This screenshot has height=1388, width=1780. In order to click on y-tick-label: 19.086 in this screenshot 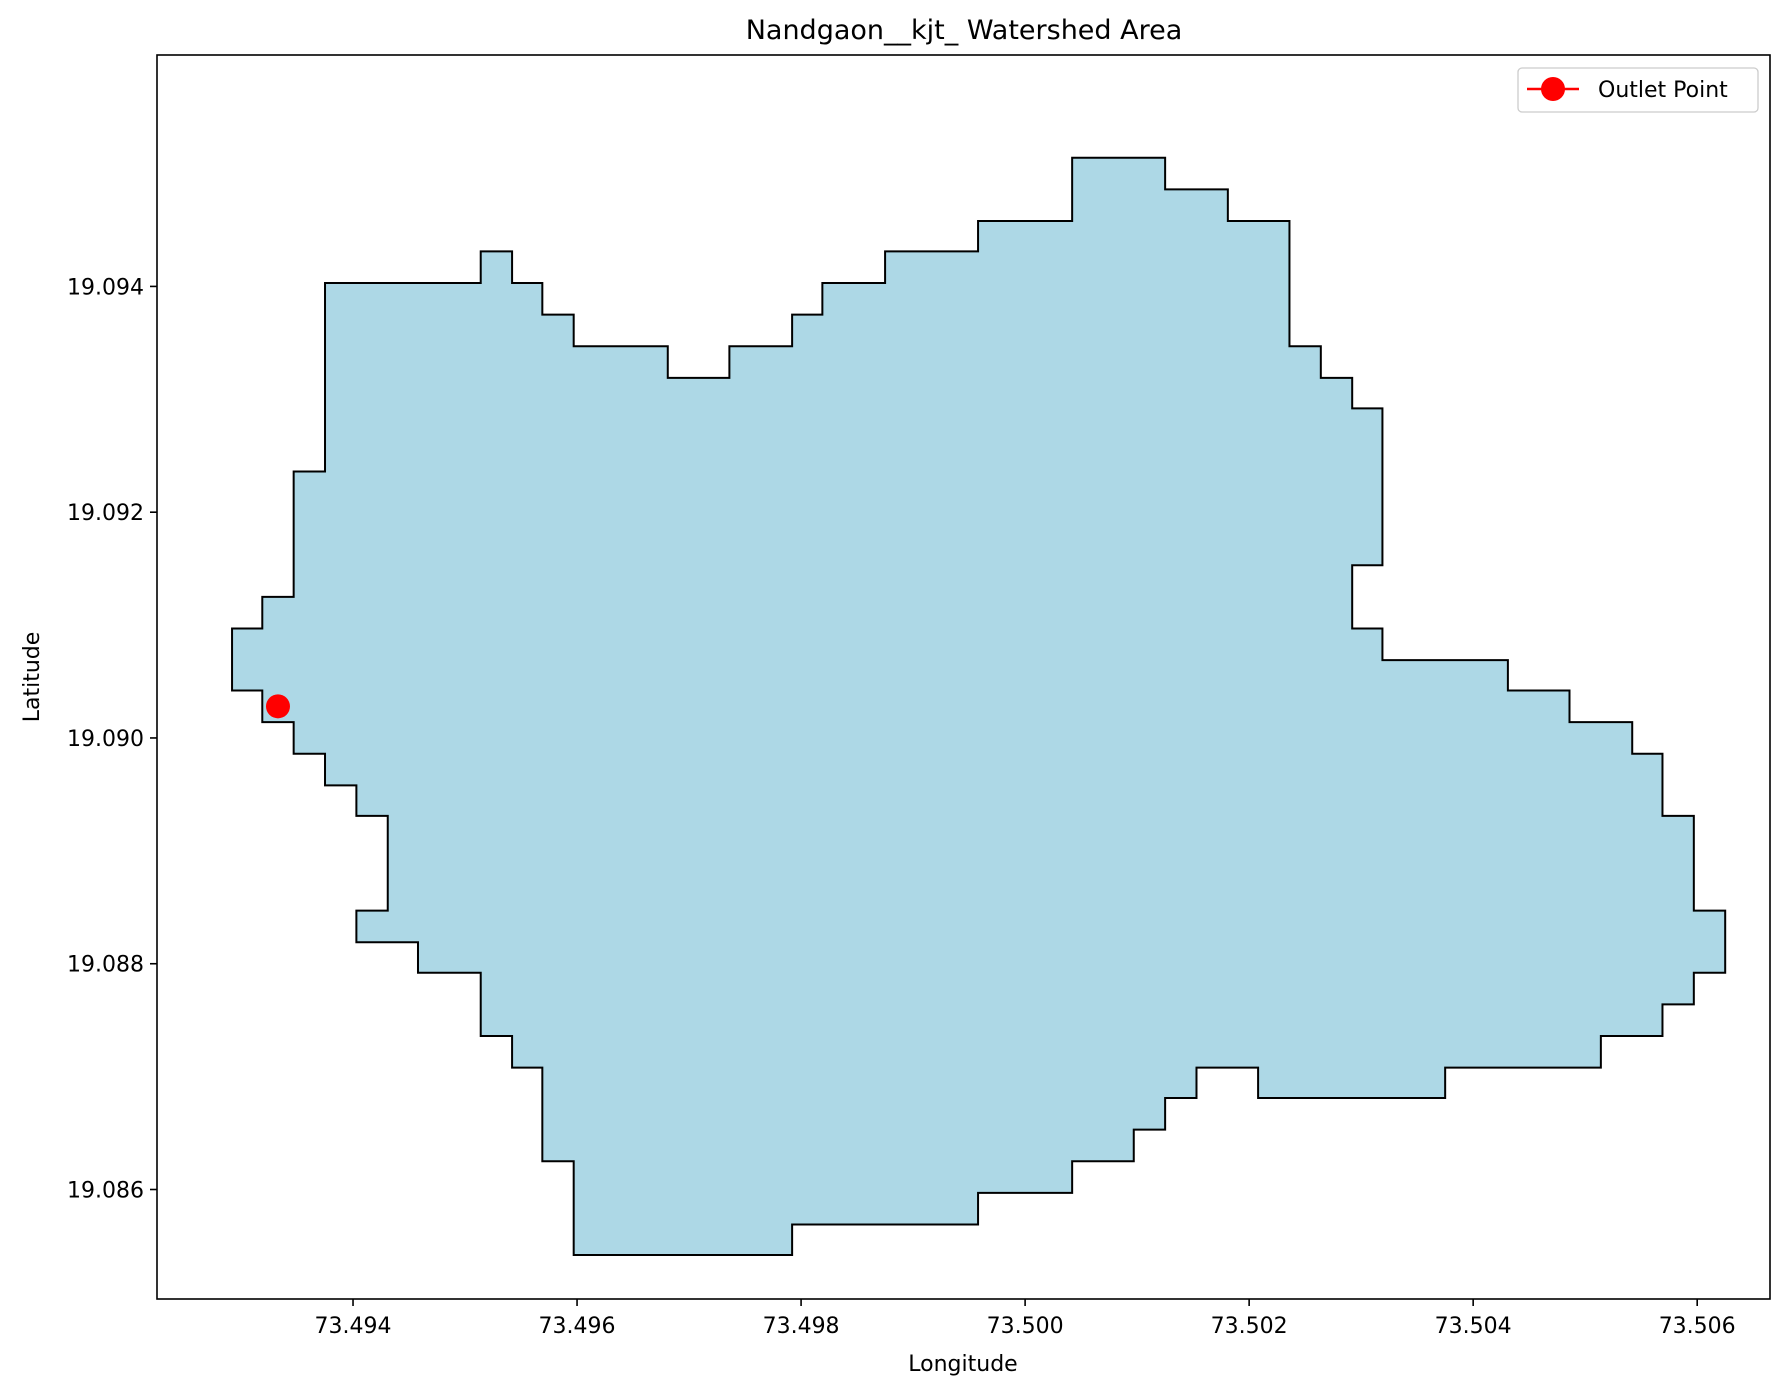, I will do `click(105, 1191)`.